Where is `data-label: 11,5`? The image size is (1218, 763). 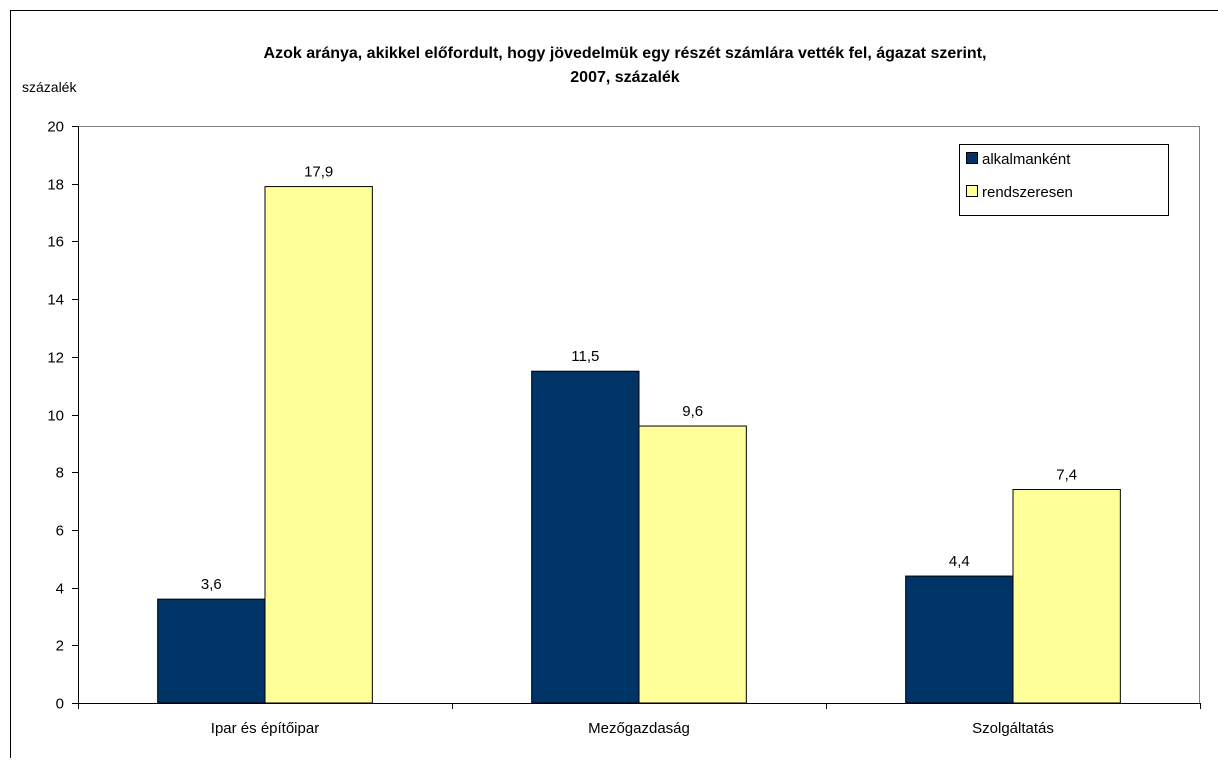
data-label: 11,5 is located at coordinates (585, 356).